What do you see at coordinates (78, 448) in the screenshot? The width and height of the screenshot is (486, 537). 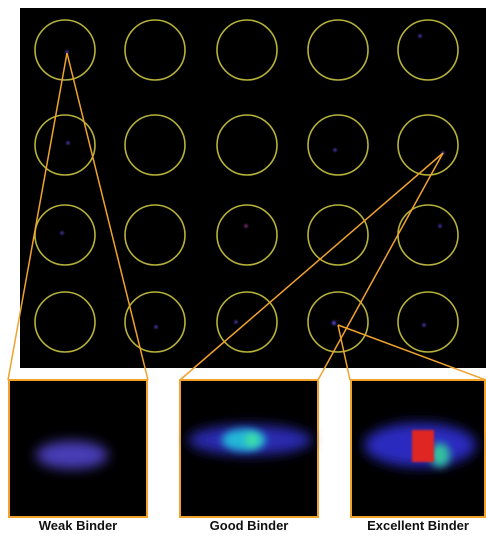 I see `inset-weak` at bounding box center [78, 448].